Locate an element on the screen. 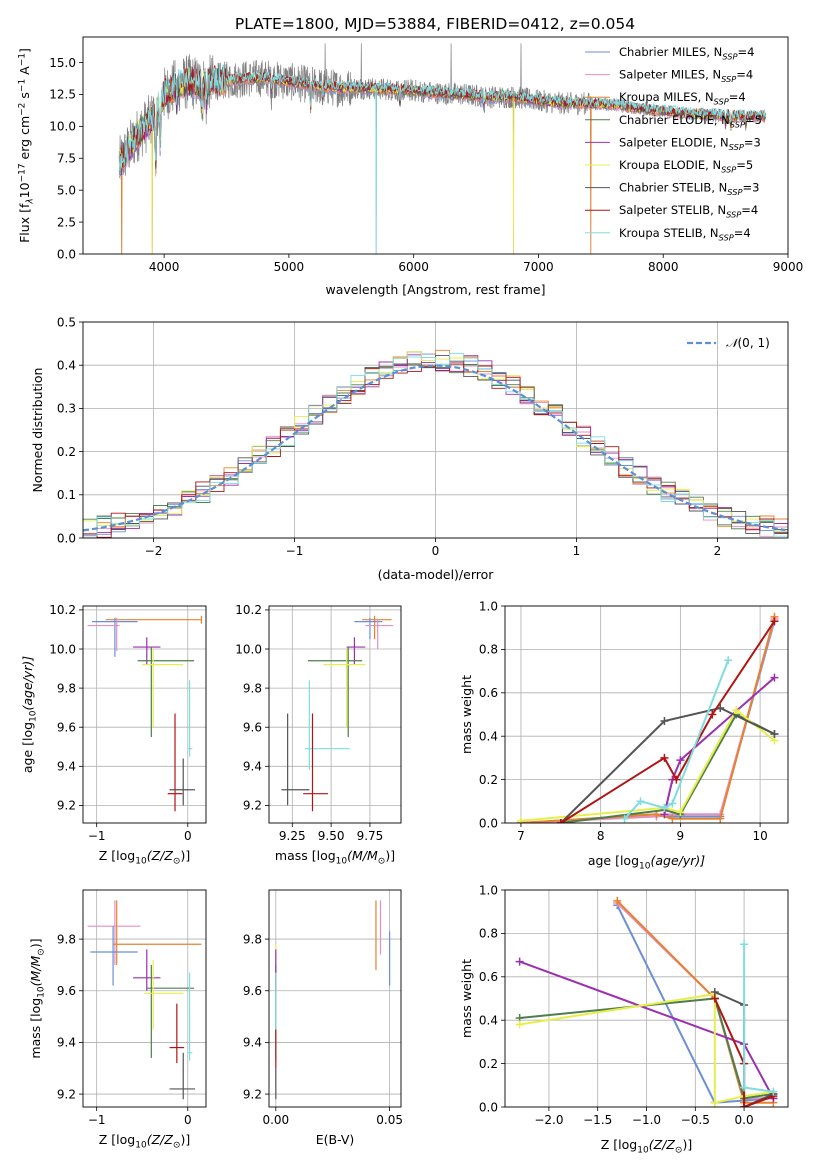 This screenshot has width=819, height=1170. y-tick-label: 12.5 is located at coordinates (62, 95).